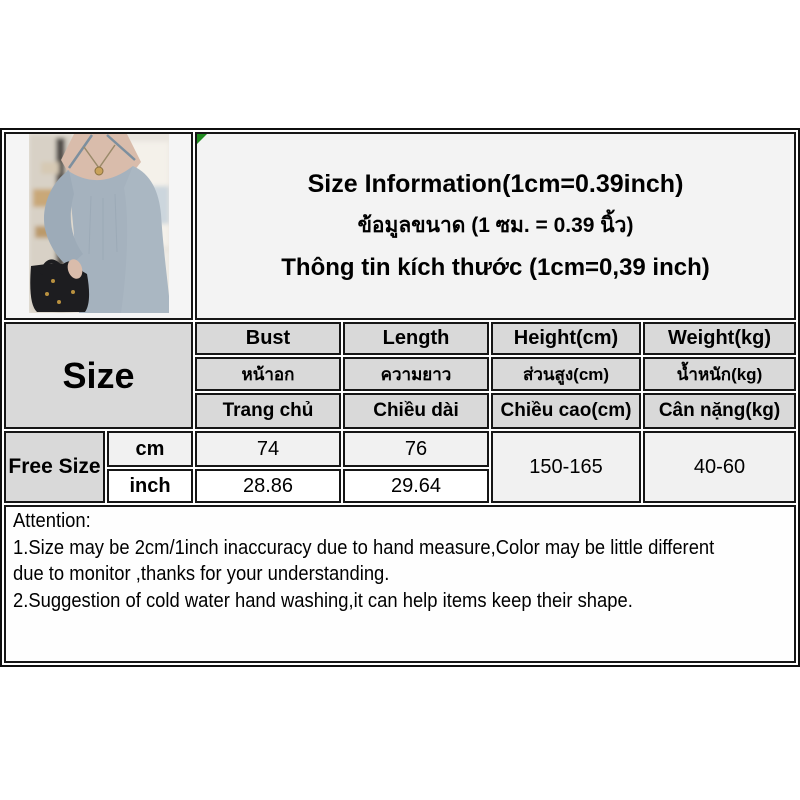 This screenshot has height=800, width=800. I want to click on col-header-height-en: Height(cm), so click(566, 338).